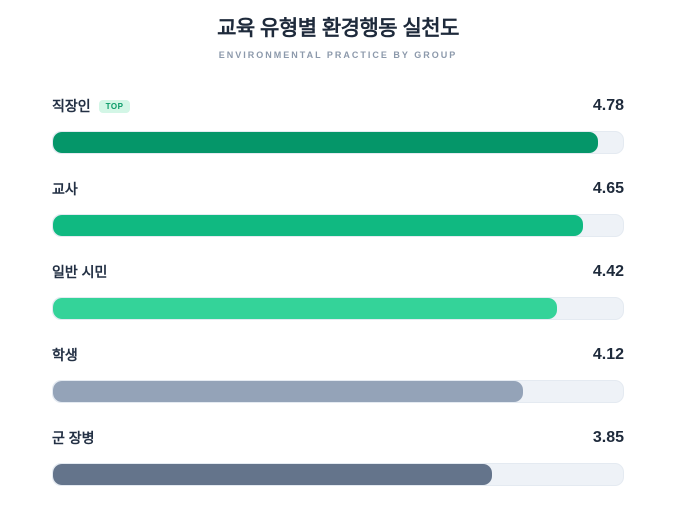  I want to click on chart-subtitle: ENVIRONMENTAL PRACTICE BY GROUP, so click(338, 55).